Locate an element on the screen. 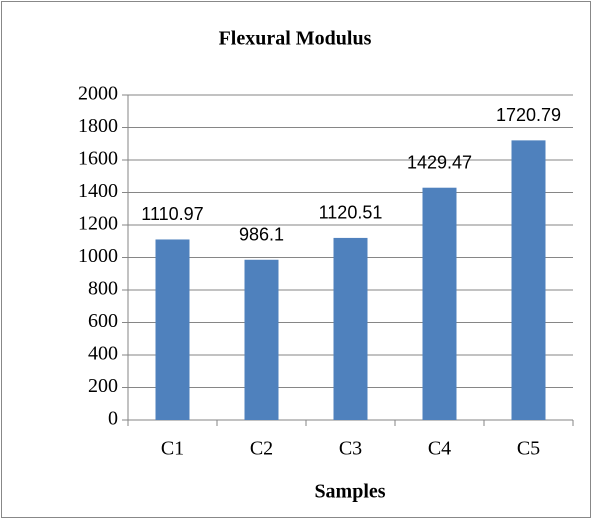 This screenshot has width=592, height=519. data-label: 1720.79 is located at coordinates (528, 115).